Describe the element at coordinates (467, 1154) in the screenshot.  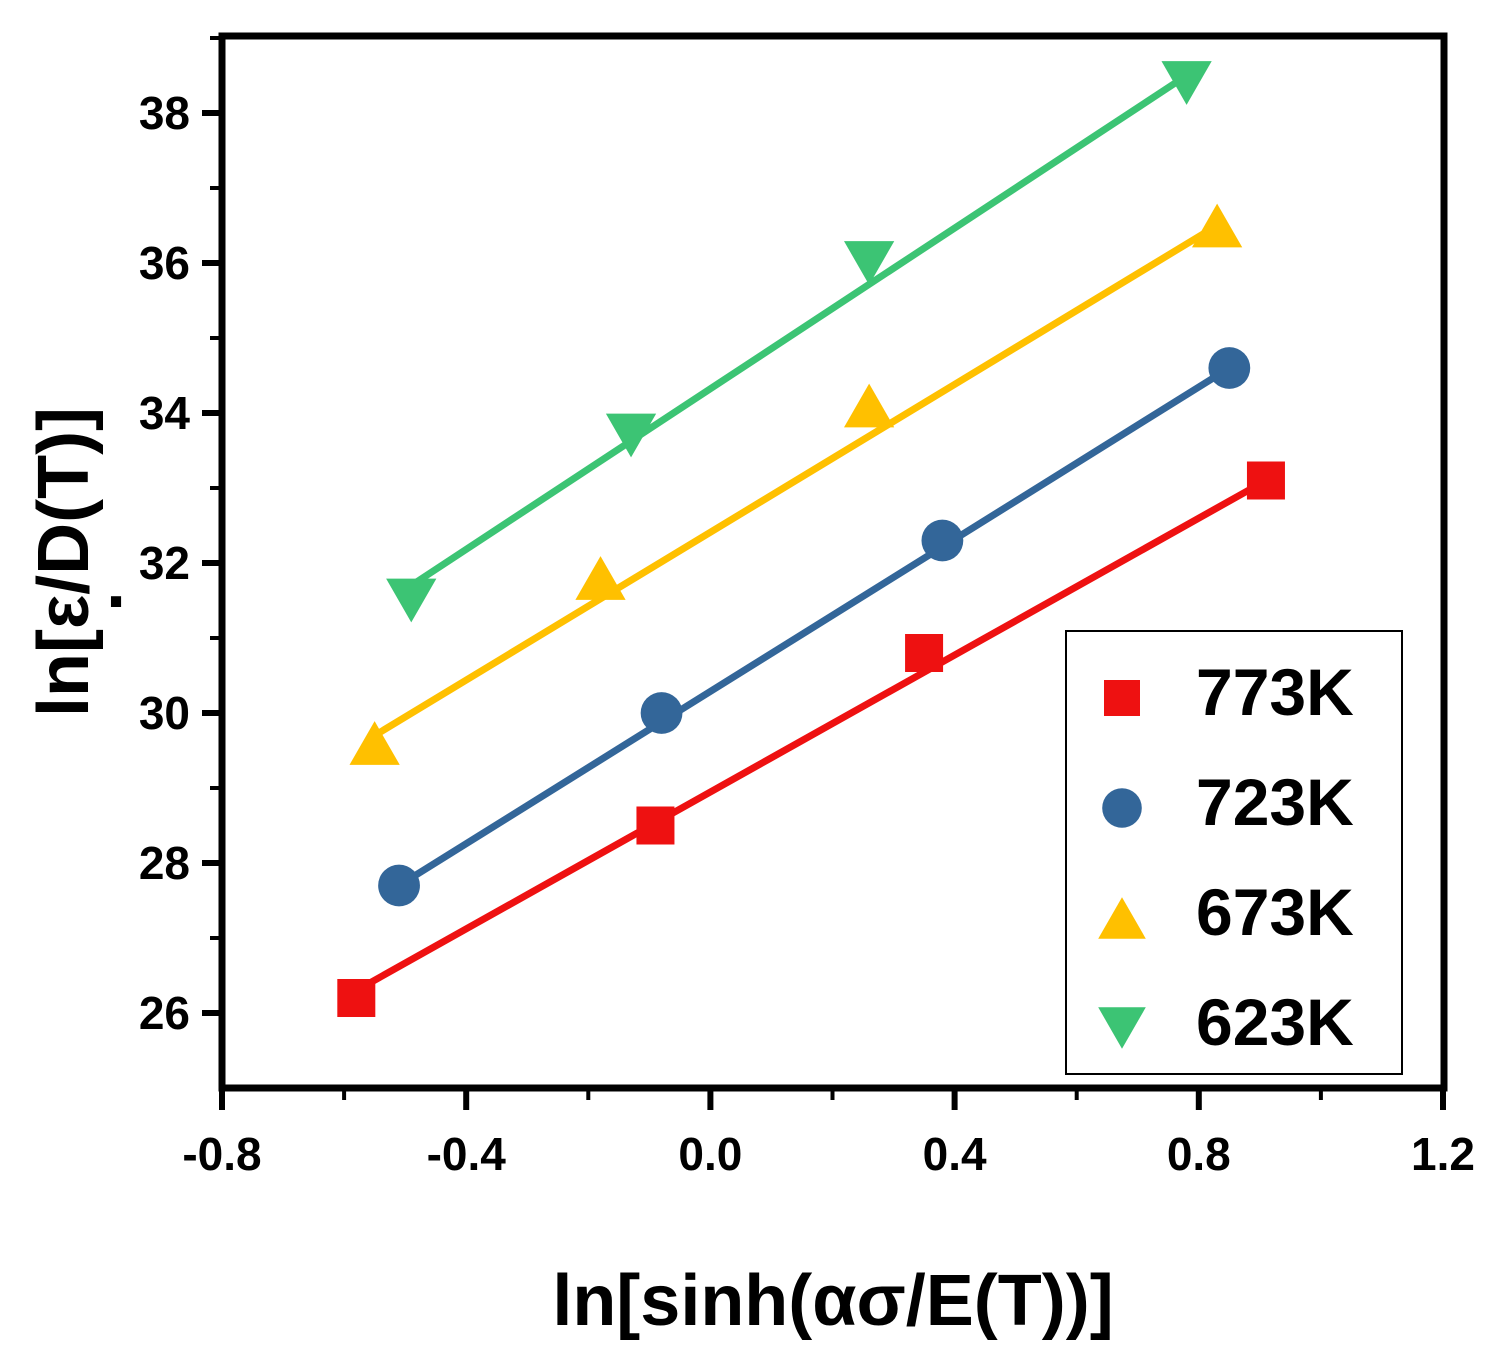
I see `x-tick-label: -0.4` at that location.